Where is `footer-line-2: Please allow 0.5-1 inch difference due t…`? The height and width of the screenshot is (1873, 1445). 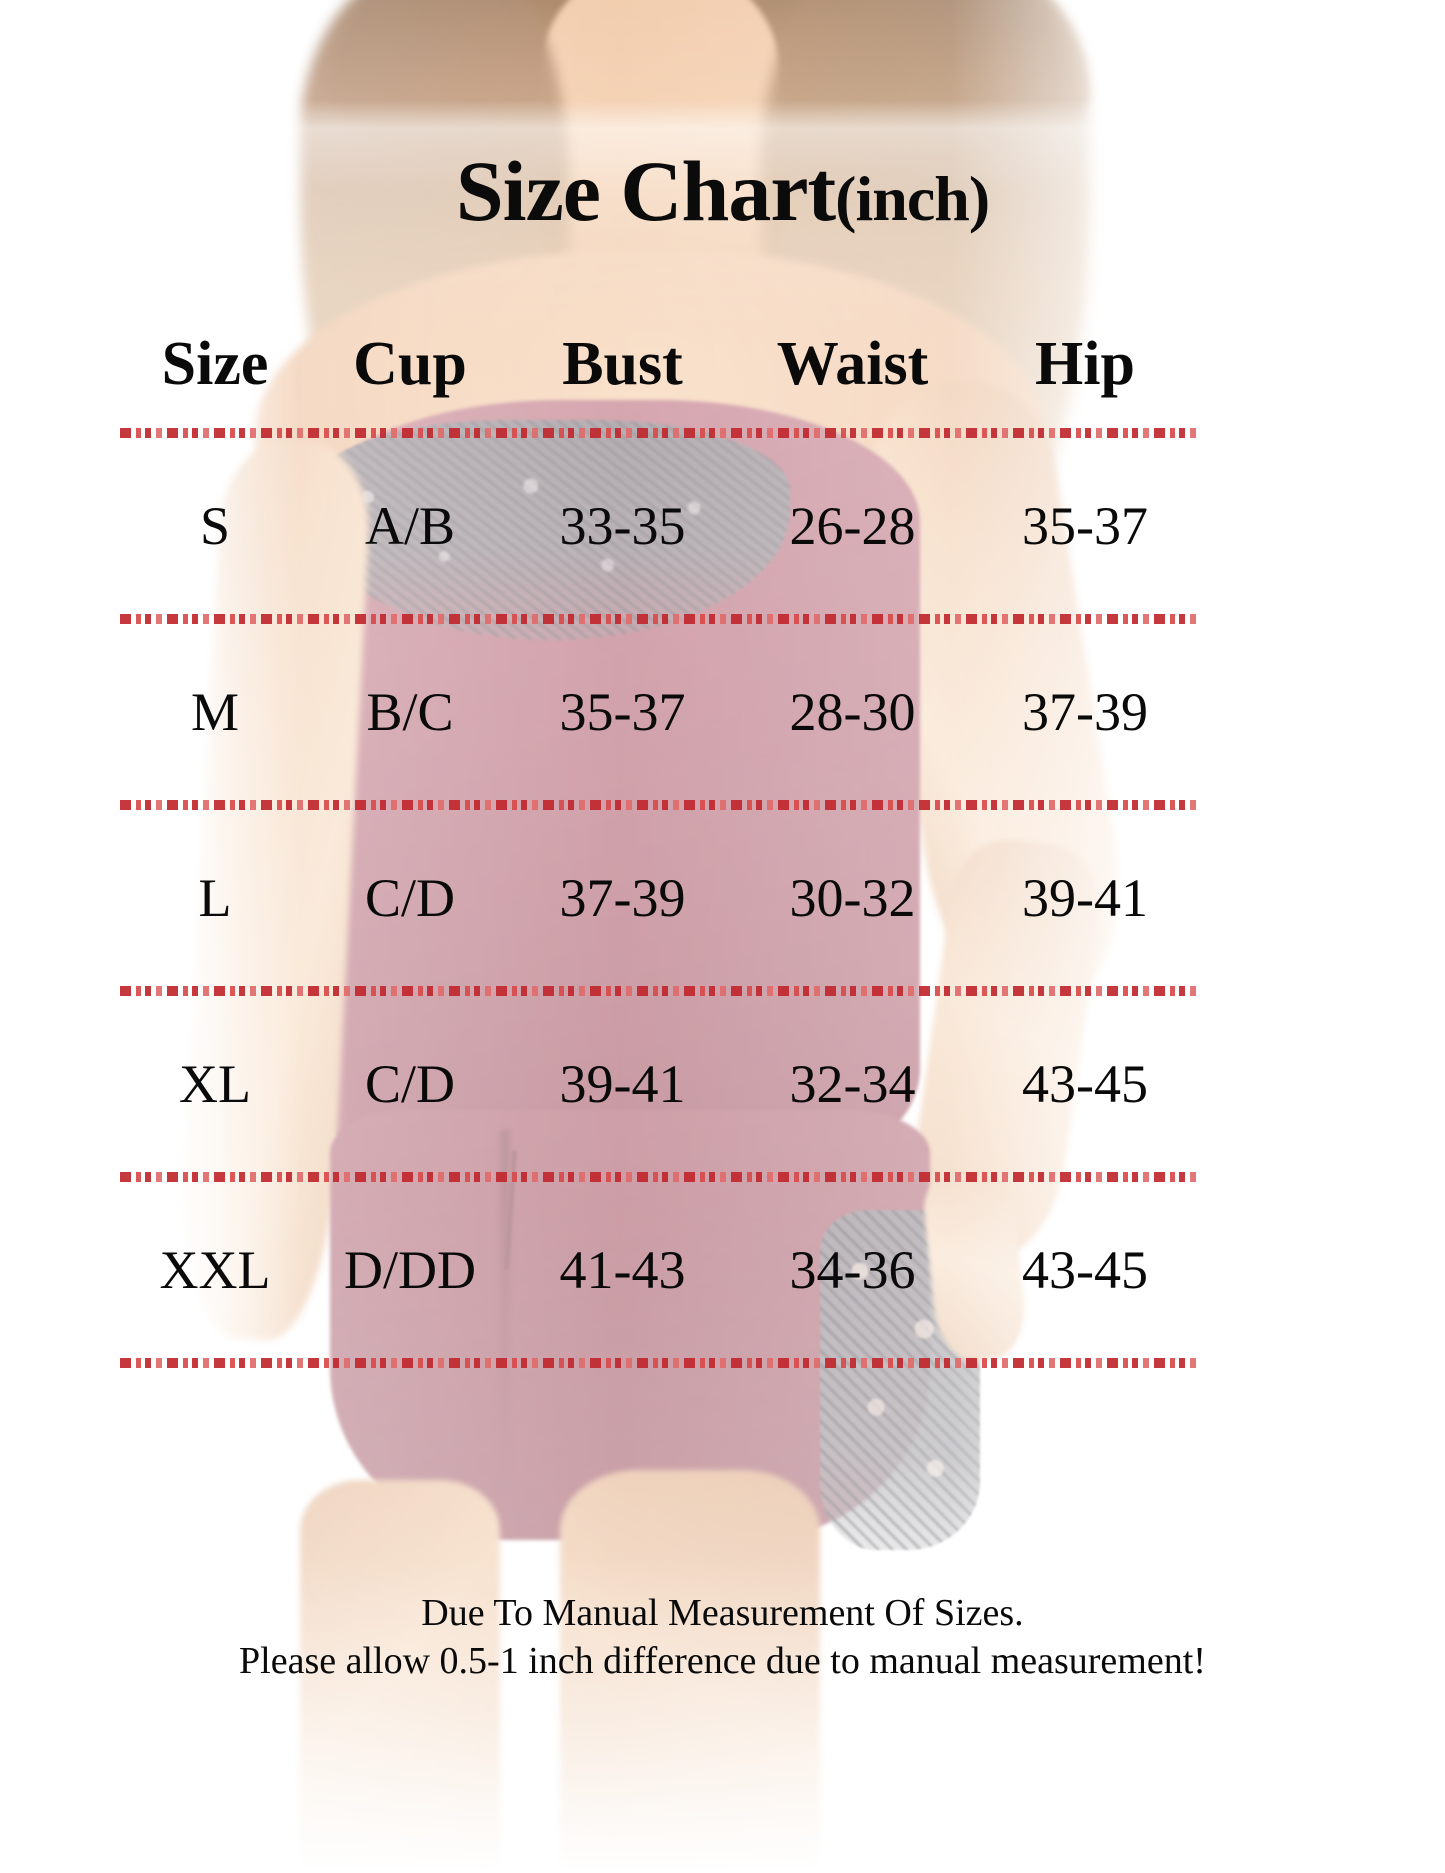 footer-line-2: Please allow 0.5-1 inch difference due t… is located at coordinates (722, 1660).